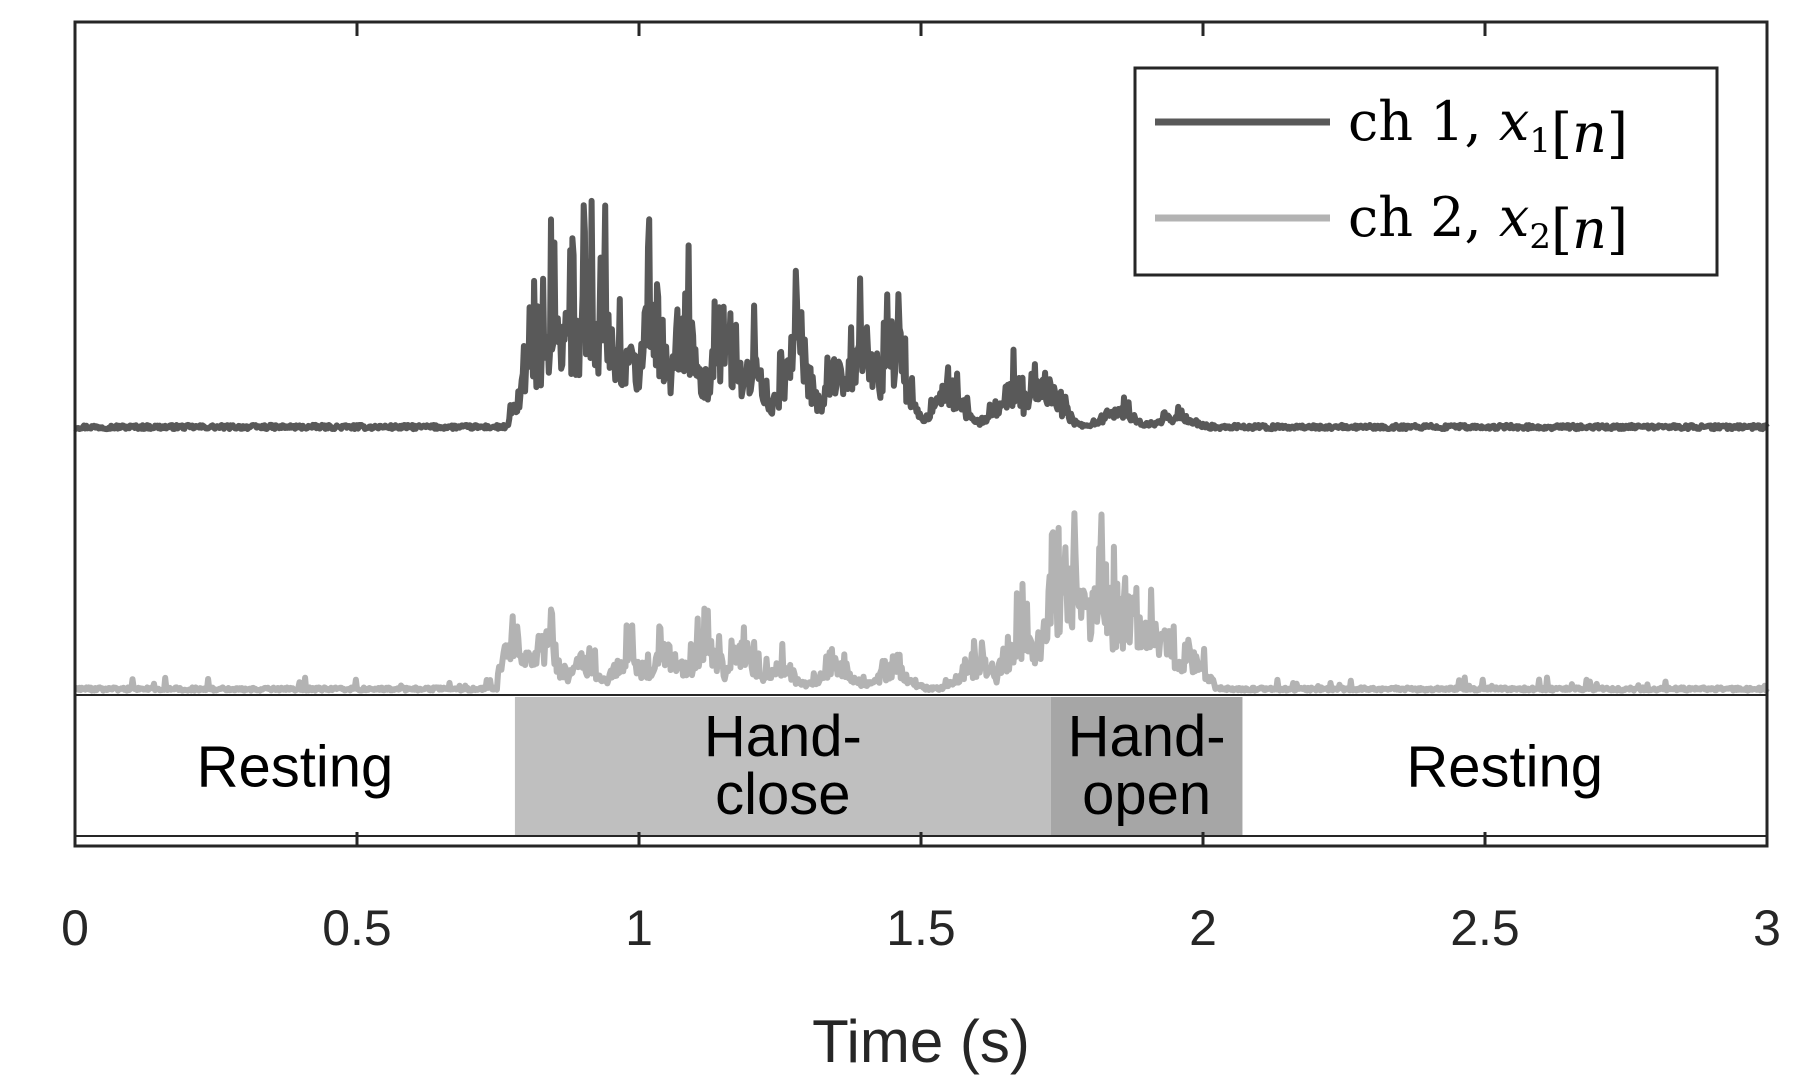 This screenshot has width=1811, height=1091. I want to click on x-tick-label: 1, so click(639, 928).